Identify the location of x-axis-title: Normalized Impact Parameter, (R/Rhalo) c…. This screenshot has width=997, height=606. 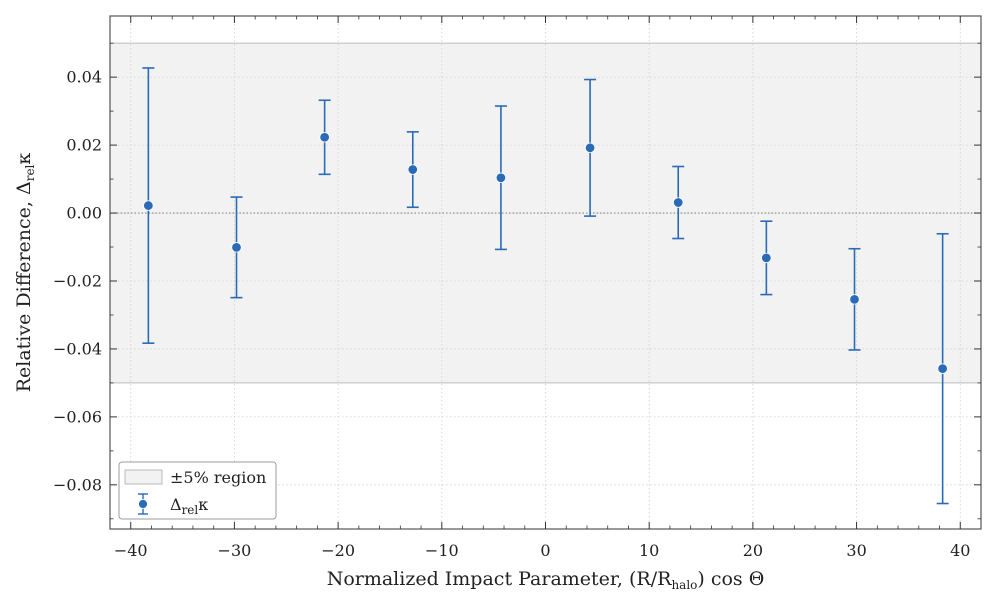
(546, 580).